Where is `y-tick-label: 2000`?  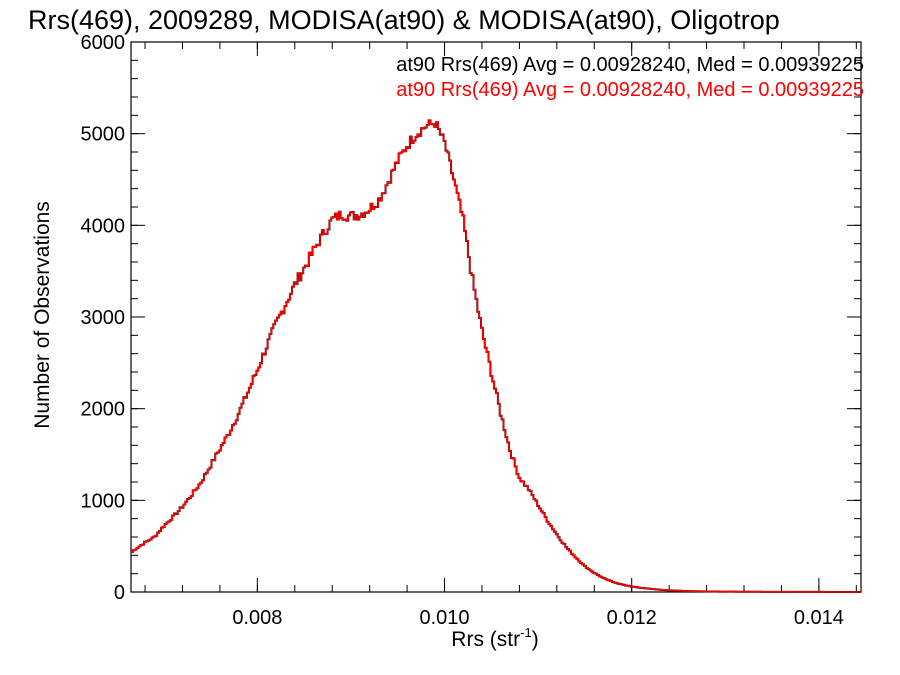 y-tick-label: 2000 is located at coordinates (103, 410).